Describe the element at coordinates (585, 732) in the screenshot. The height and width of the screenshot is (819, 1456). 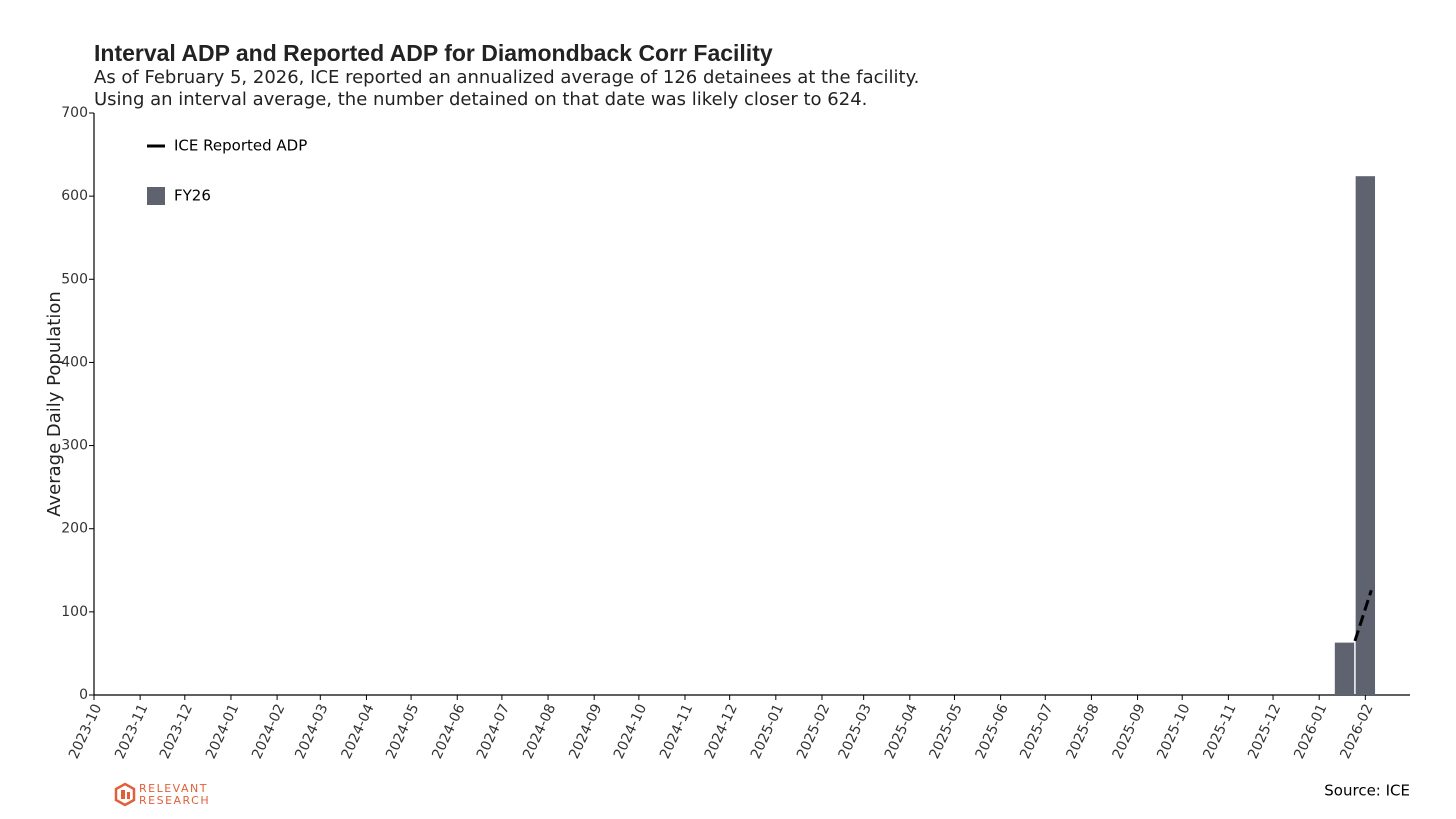
I see `x-tick-label: 2024-09` at that location.